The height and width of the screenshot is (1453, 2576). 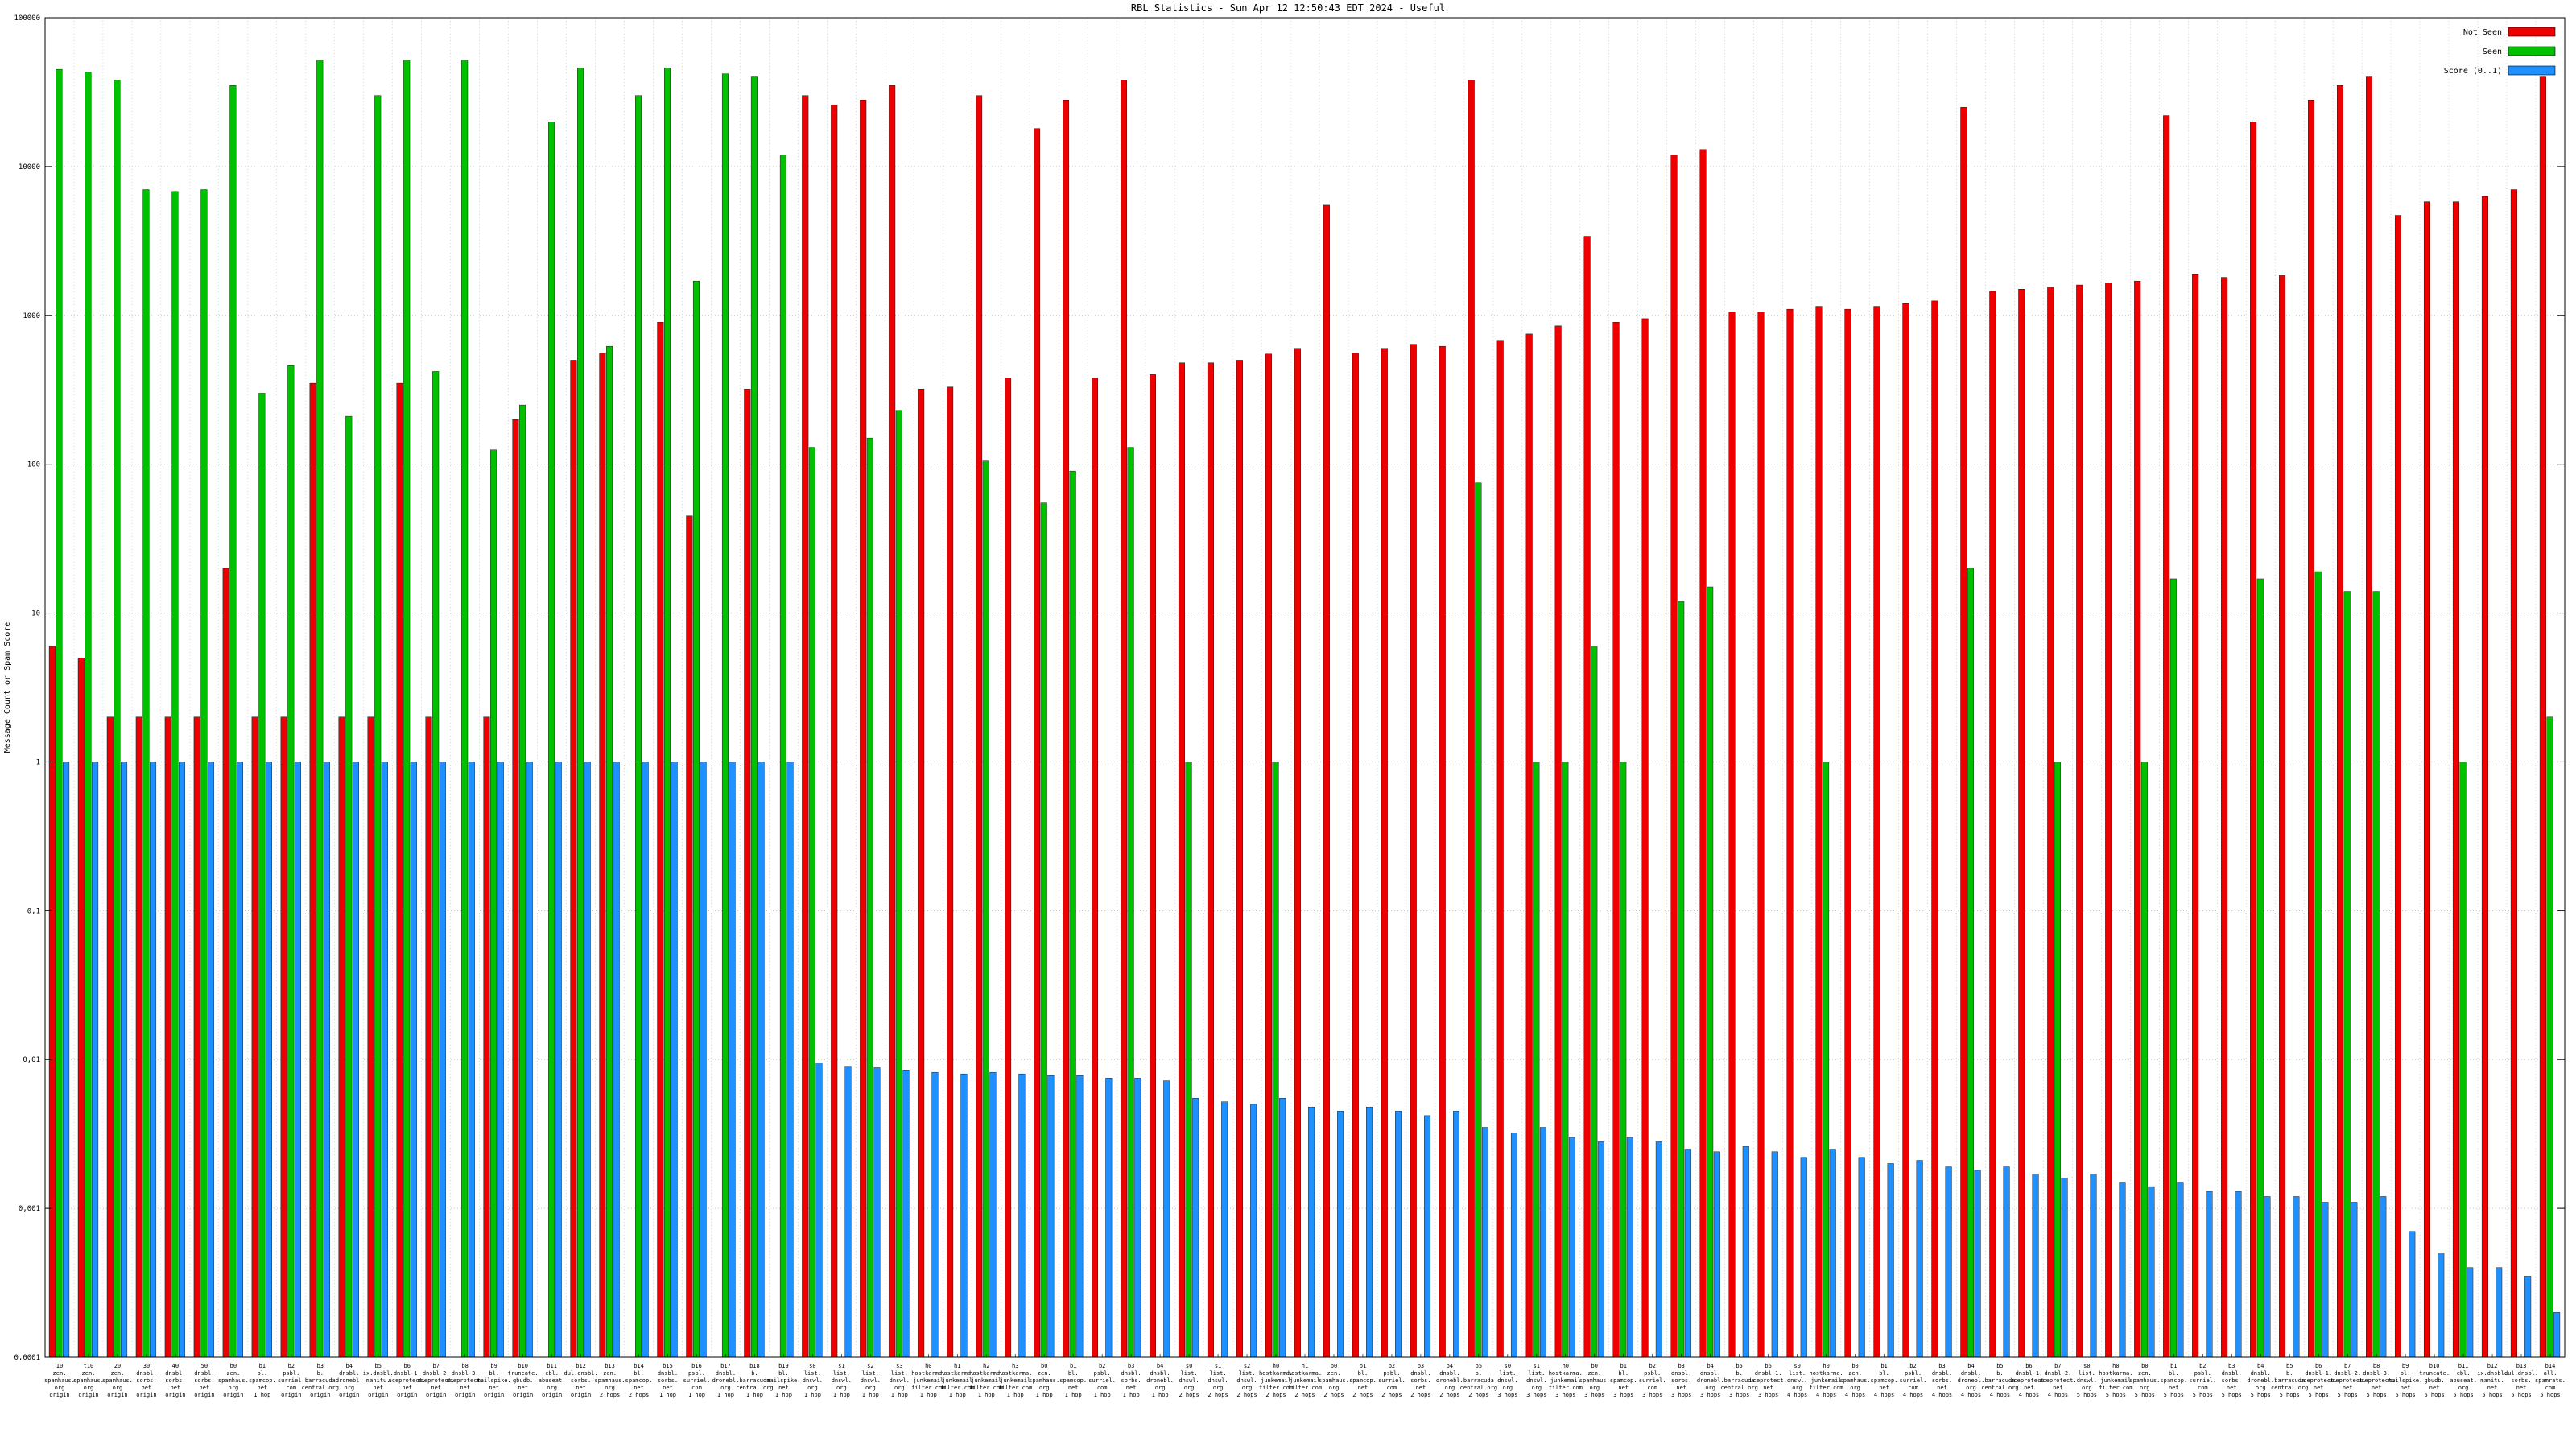 I want to click on y-tick-label: 100, so click(x=33, y=465).